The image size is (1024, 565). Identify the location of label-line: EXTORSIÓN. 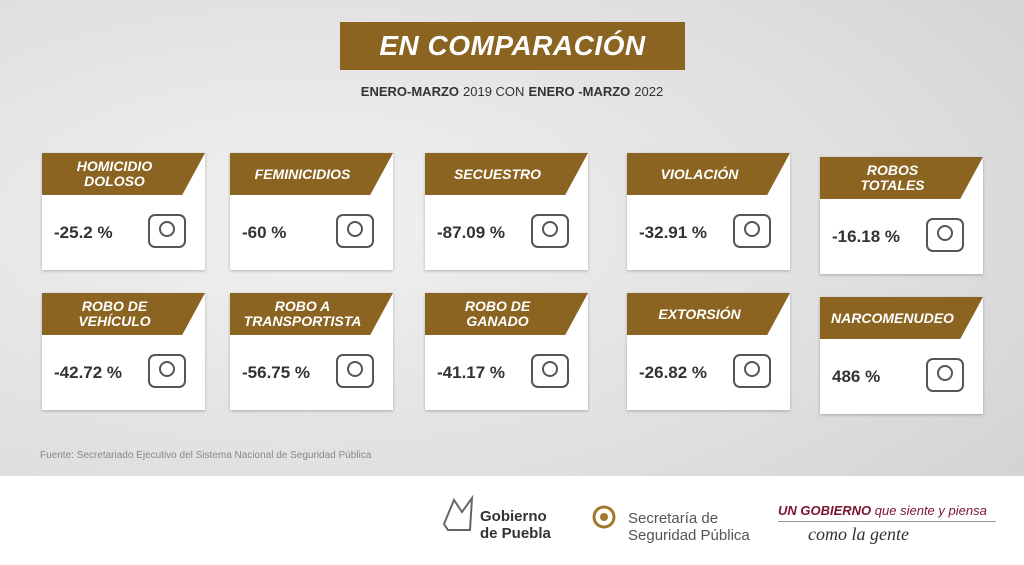
(699, 313).